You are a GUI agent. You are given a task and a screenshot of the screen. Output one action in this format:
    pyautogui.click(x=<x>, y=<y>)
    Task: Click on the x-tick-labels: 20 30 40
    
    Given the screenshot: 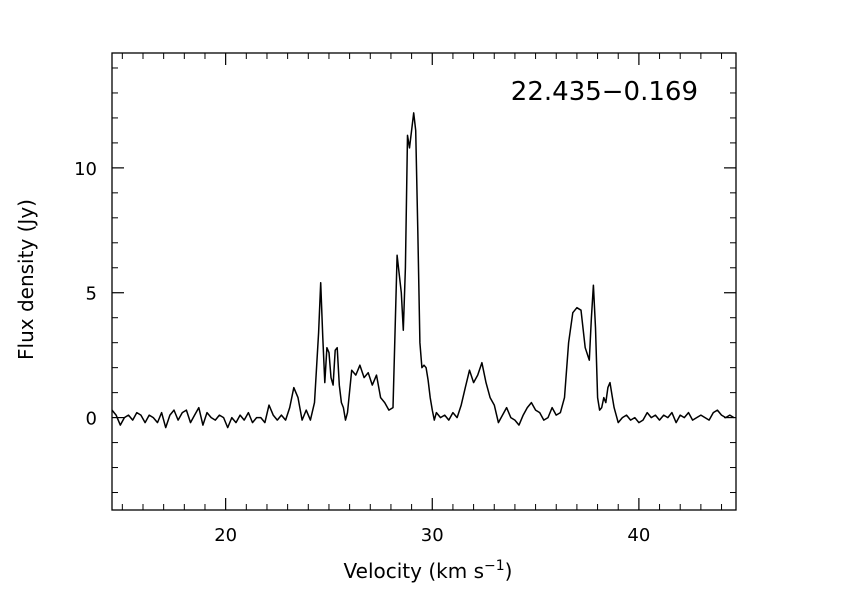 What is the action you would take?
    pyautogui.click(x=432, y=535)
    